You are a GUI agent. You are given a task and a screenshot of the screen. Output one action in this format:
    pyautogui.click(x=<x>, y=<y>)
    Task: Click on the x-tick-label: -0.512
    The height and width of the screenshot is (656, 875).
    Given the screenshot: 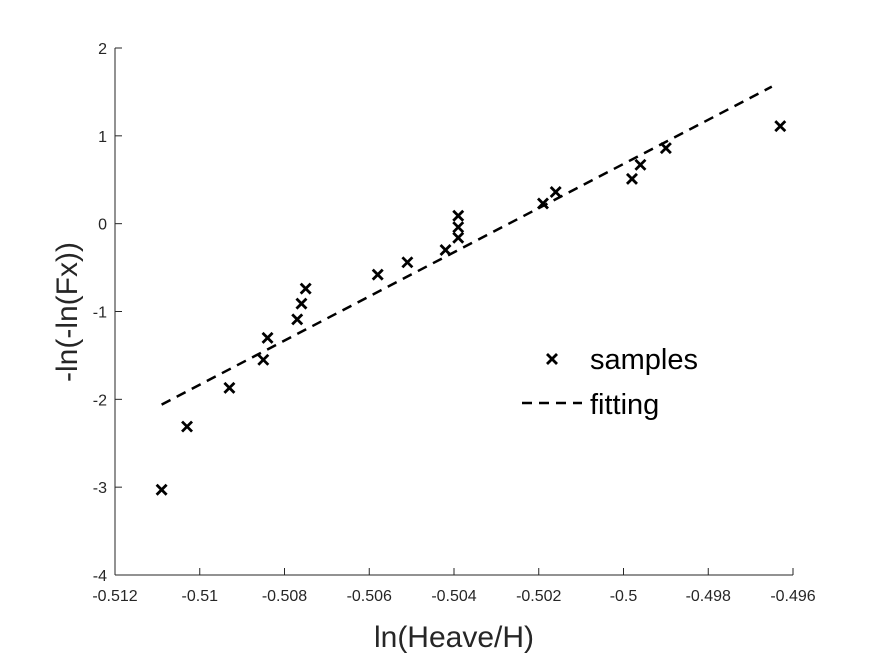 What is the action you would take?
    pyautogui.click(x=114, y=596)
    